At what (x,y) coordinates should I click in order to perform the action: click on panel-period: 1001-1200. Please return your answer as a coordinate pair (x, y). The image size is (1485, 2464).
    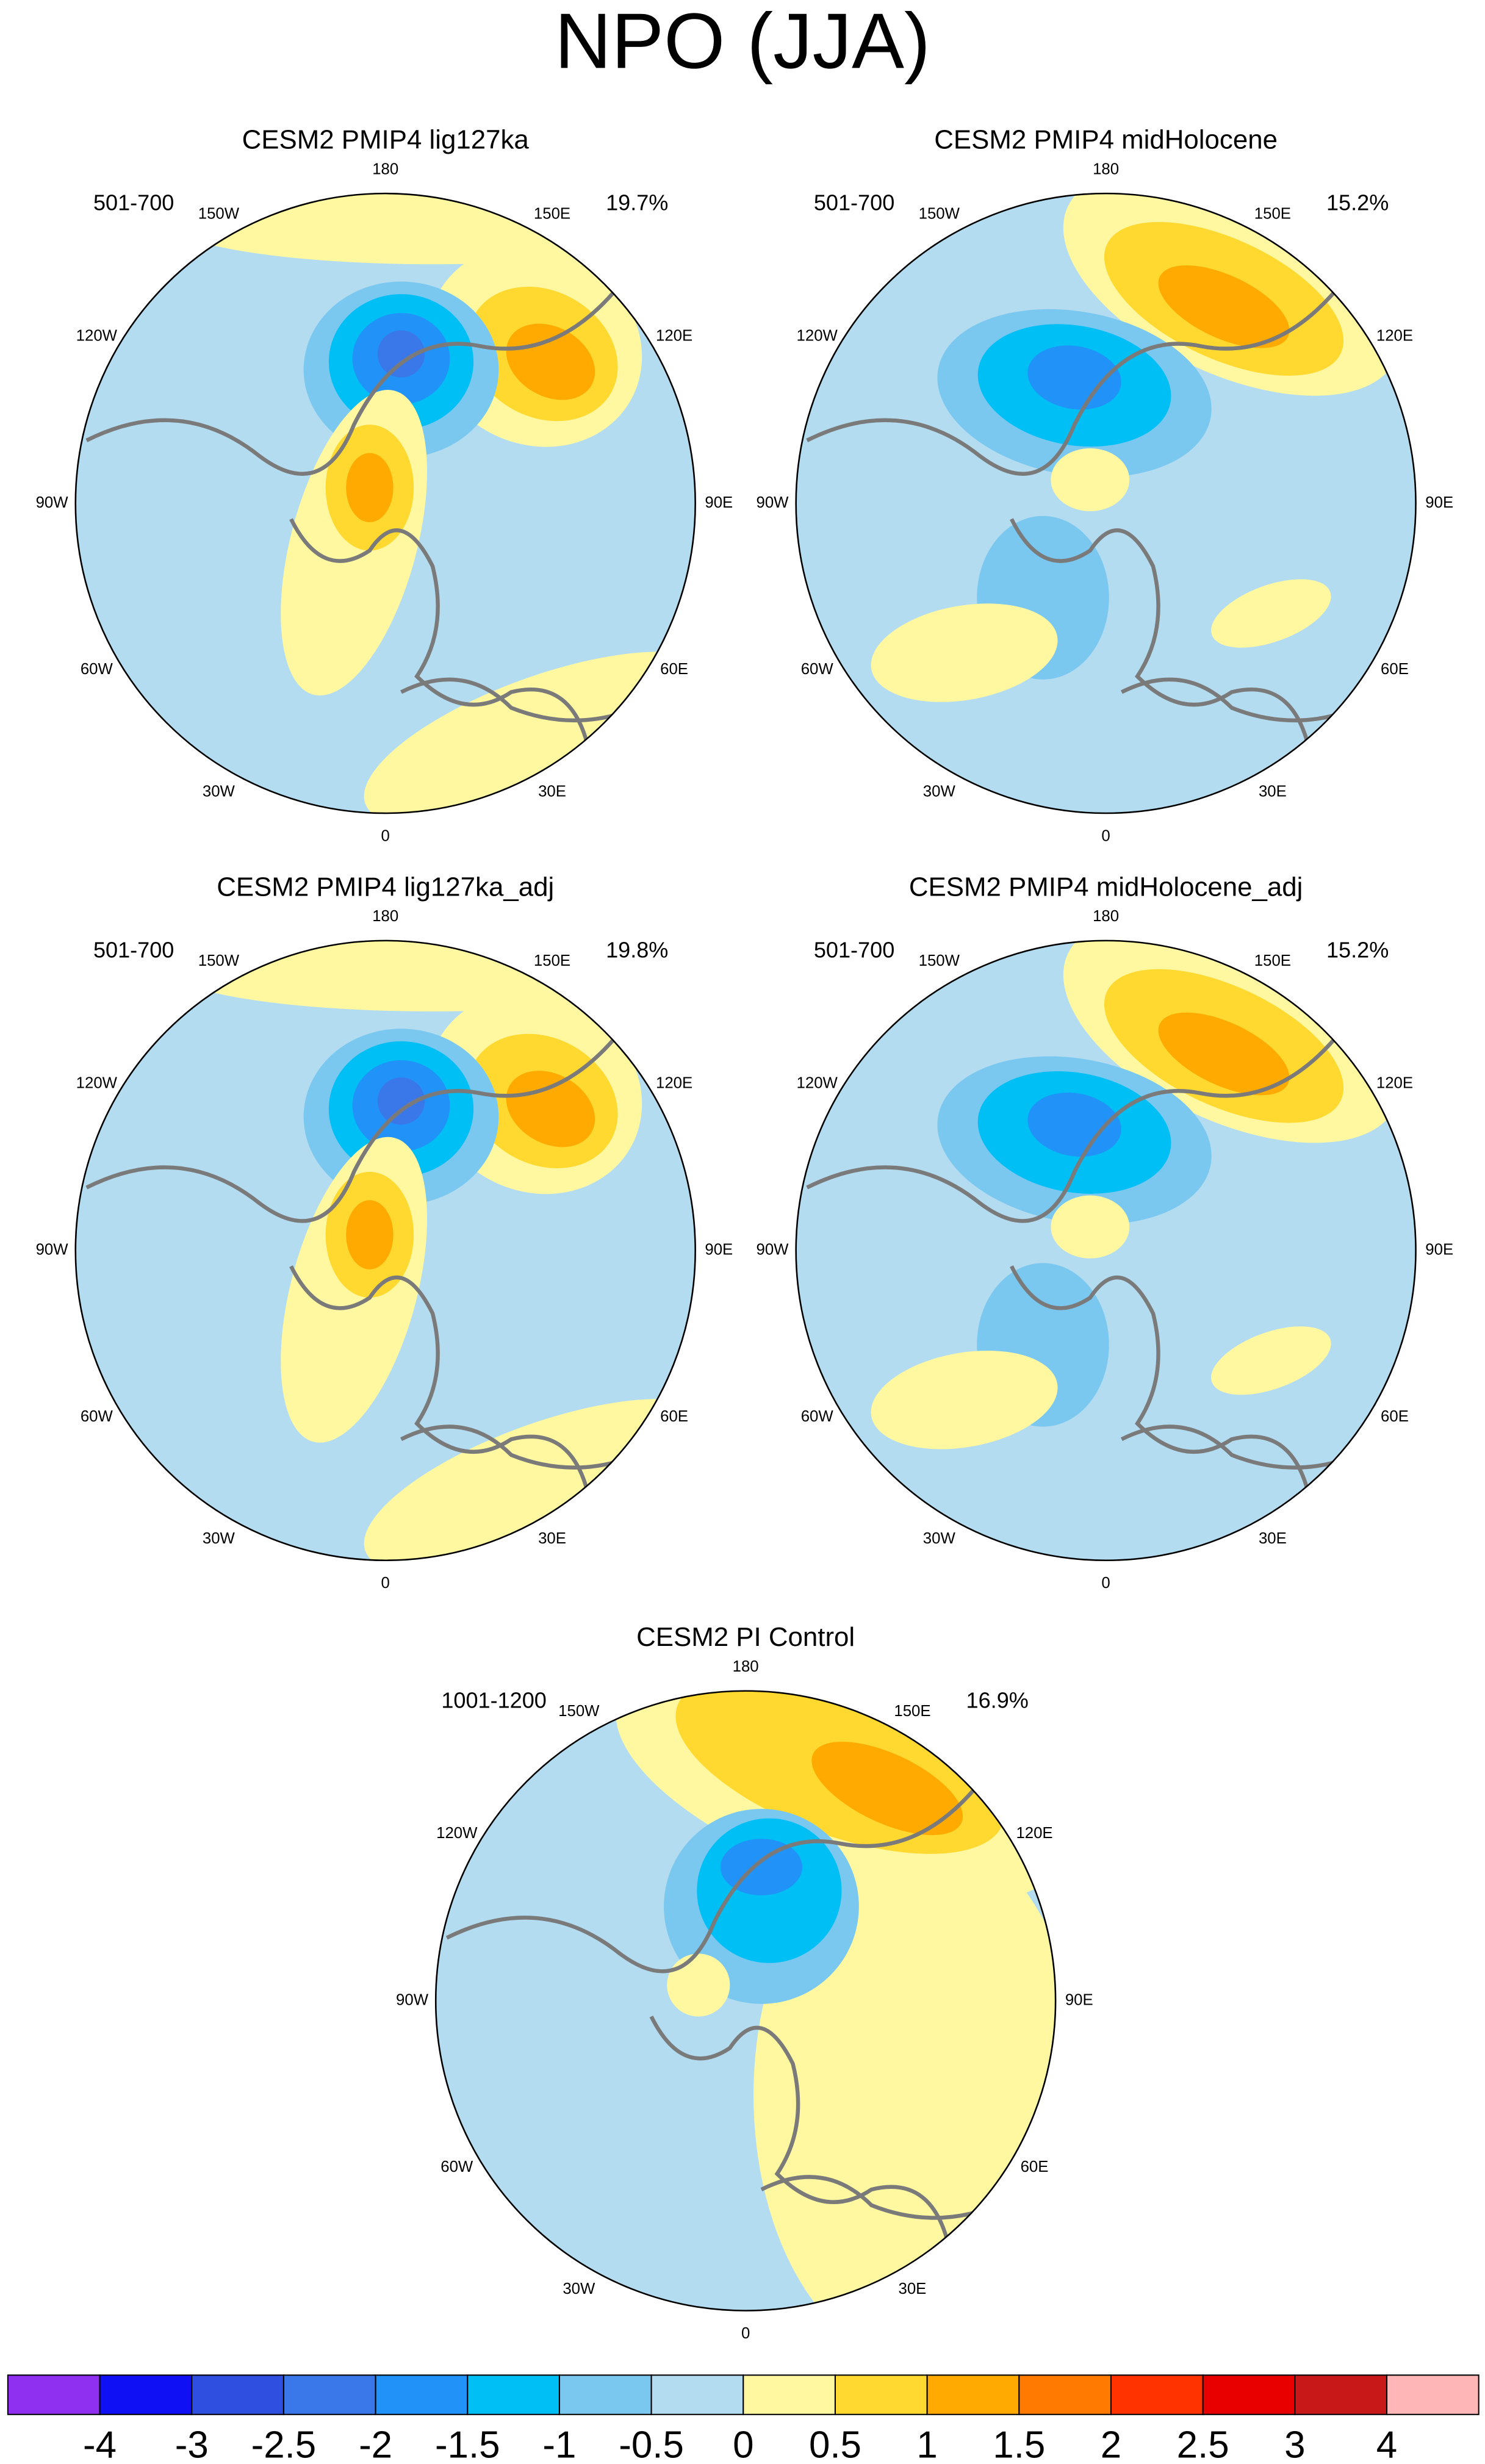
    Looking at the image, I should click on (494, 1699).